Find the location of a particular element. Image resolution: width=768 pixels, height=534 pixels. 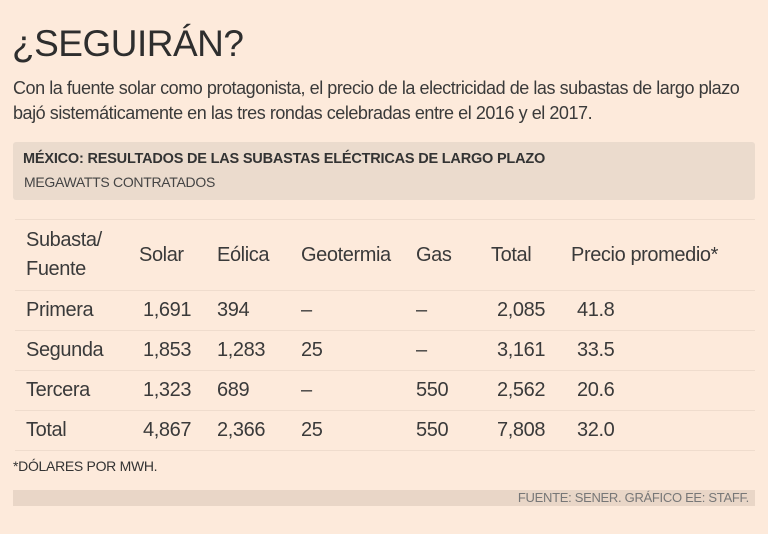

page-title: ¿SEGUIRÁN? is located at coordinates (128, 43).